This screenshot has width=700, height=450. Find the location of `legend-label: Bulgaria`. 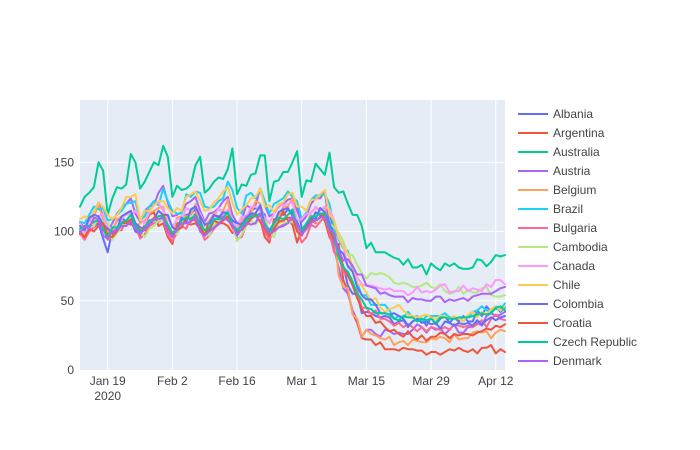

legend-label: Bulgaria is located at coordinates (575, 228).